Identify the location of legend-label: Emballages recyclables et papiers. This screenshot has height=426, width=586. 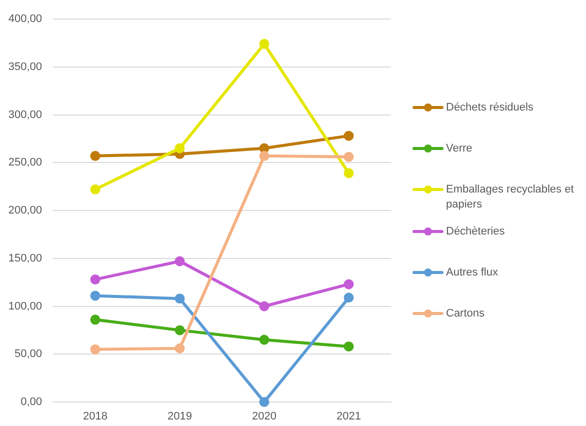
(510, 197).